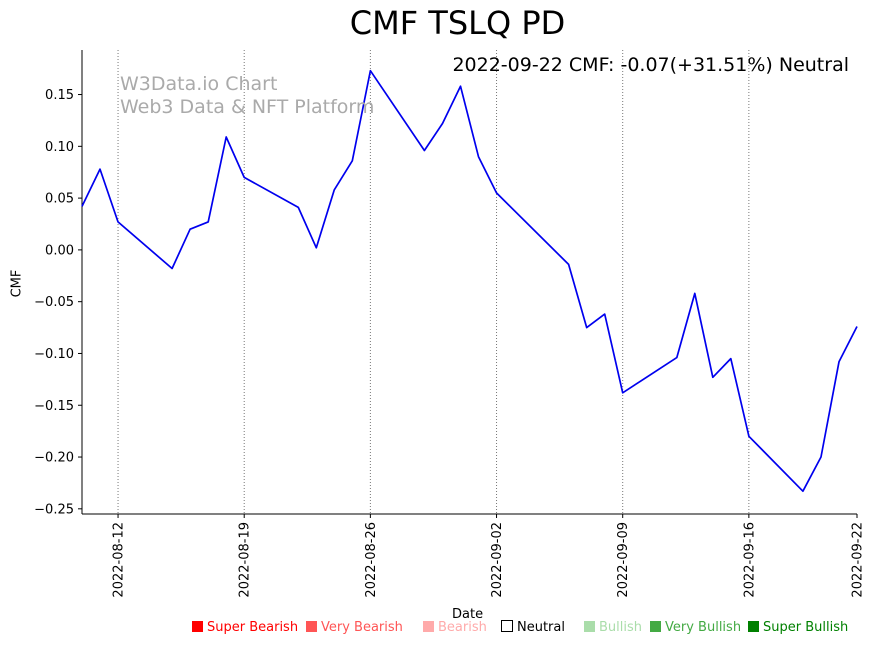 Image resolution: width=875 pixels, height=646 pixels. What do you see at coordinates (362, 627) in the screenshot?
I see `legend-label: Very Bearish` at bounding box center [362, 627].